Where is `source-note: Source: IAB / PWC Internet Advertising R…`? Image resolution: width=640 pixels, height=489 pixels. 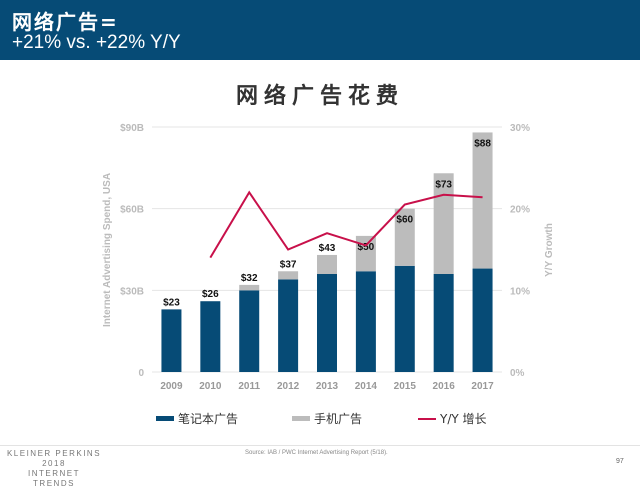 source-note: Source: IAB / PWC Internet Advertising R… is located at coordinates (316, 453).